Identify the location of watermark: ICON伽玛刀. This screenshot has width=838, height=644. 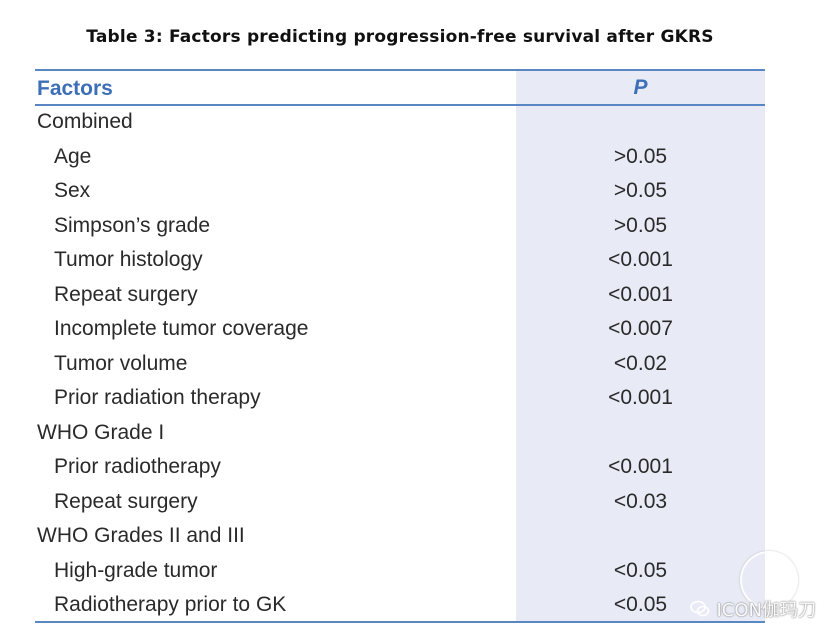
(753, 609).